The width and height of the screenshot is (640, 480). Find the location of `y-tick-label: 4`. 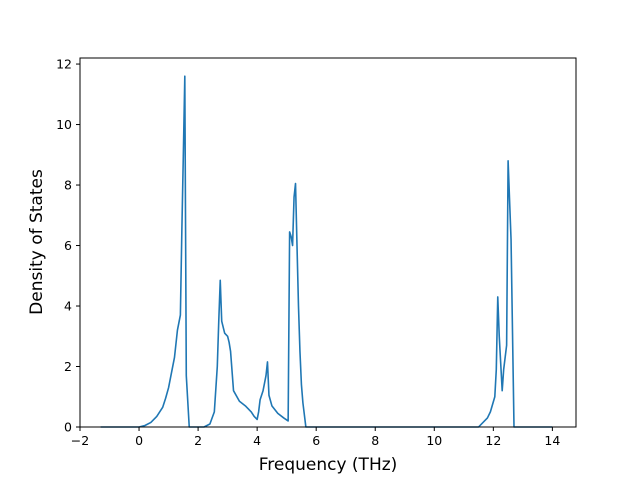

y-tick-label: 4 is located at coordinates (68, 306).